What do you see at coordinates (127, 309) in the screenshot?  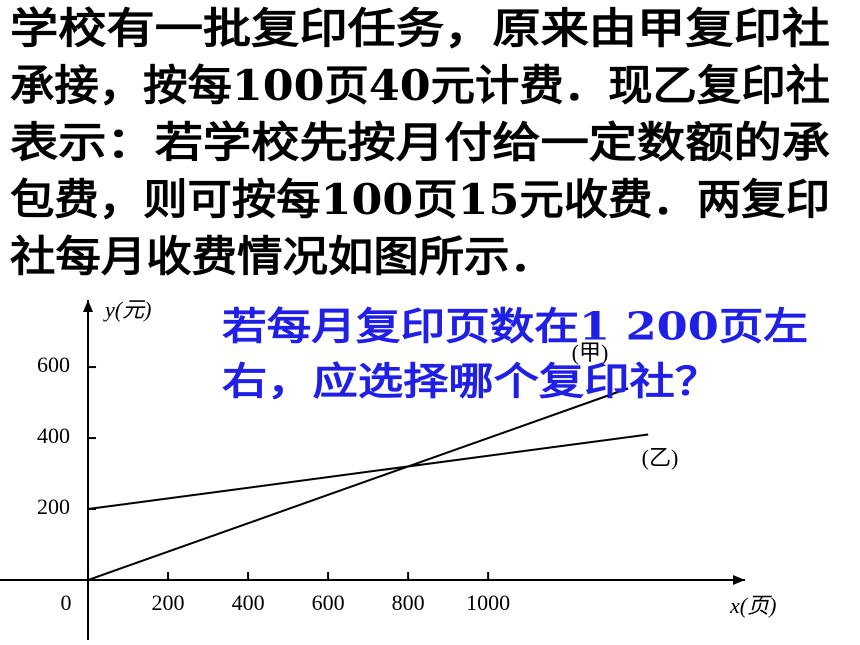 I see `y-axis-label: y(元)` at bounding box center [127, 309].